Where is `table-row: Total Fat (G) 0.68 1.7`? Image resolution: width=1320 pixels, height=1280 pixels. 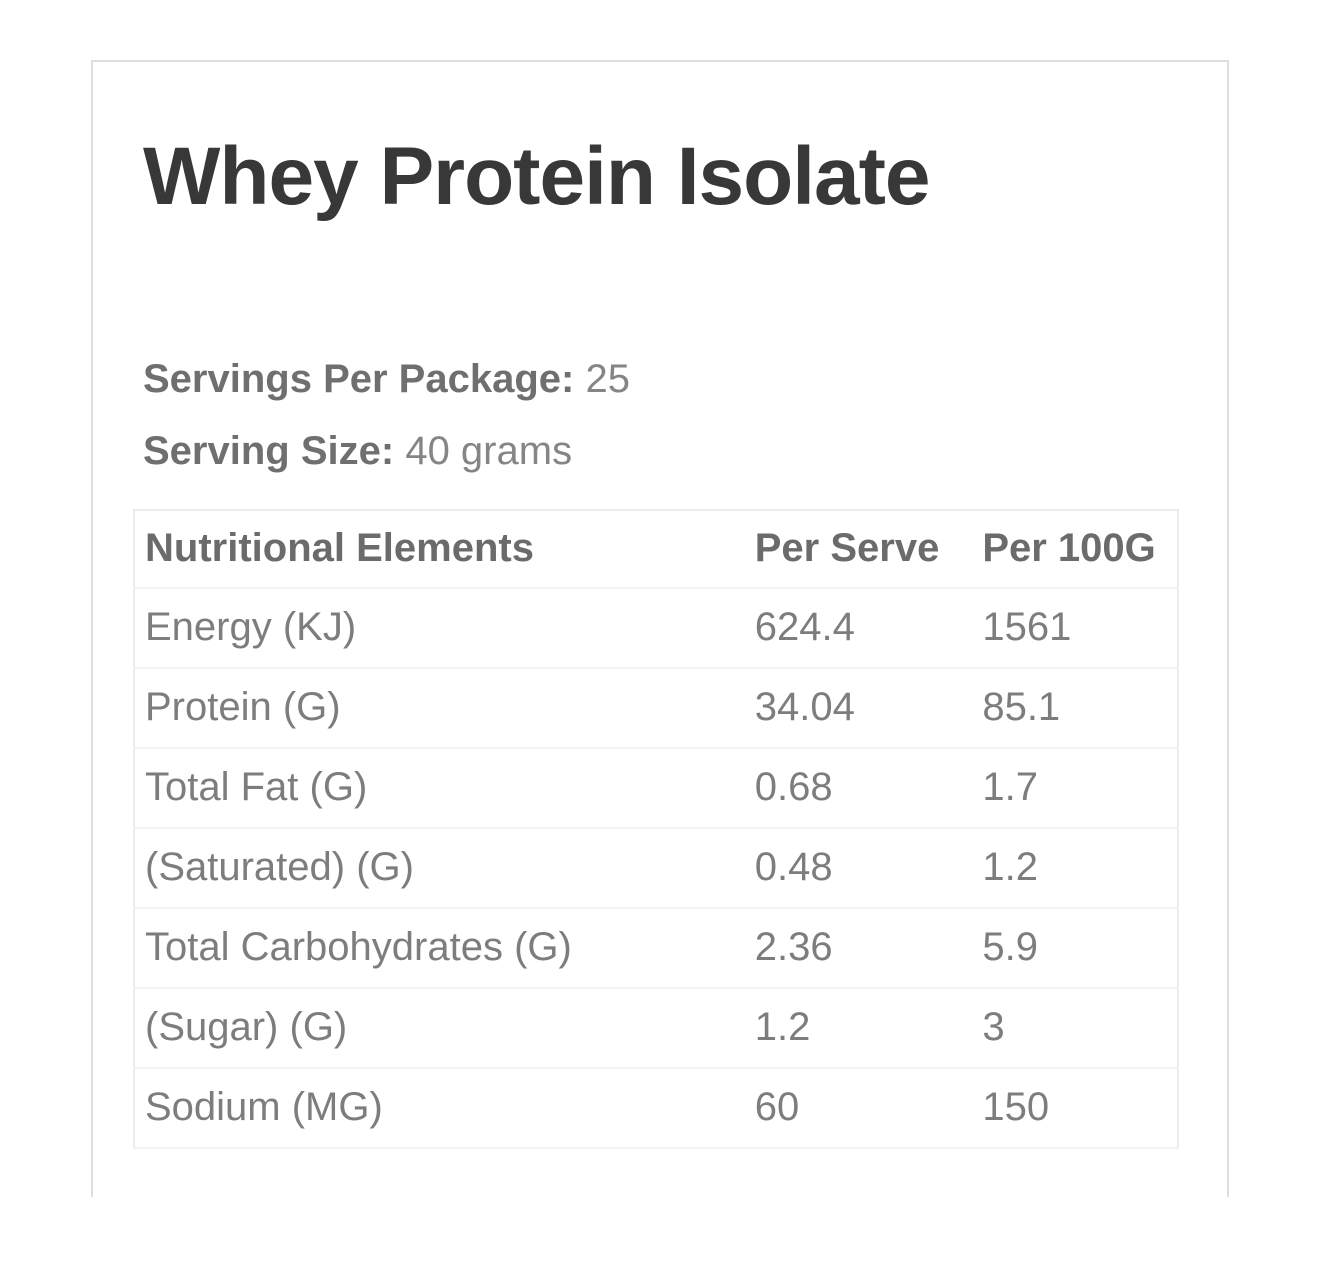 table-row: Total Fat (G) 0.68 1.7 is located at coordinates (656, 788).